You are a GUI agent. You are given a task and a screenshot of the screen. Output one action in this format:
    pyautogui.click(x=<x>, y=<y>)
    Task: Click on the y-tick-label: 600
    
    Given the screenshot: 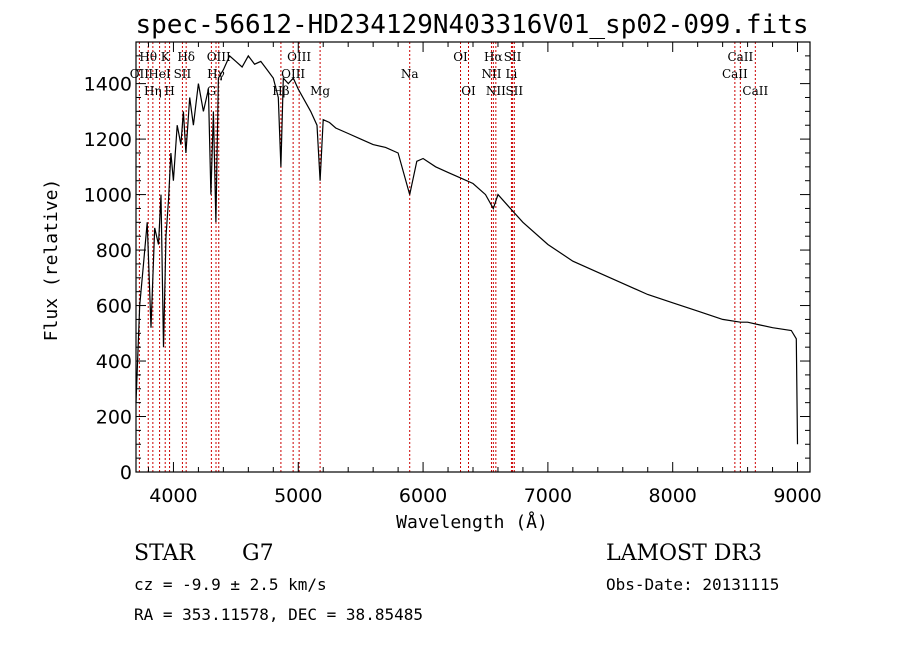 What is the action you would take?
    pyautogui.click(x=114, y=307)
    